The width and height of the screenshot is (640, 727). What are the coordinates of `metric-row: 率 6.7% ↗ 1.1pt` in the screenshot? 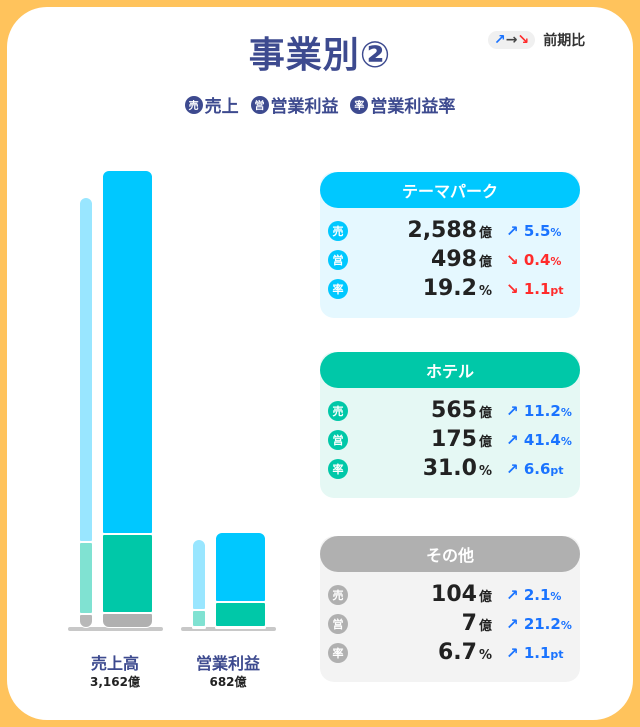 It's located at (450, 652).